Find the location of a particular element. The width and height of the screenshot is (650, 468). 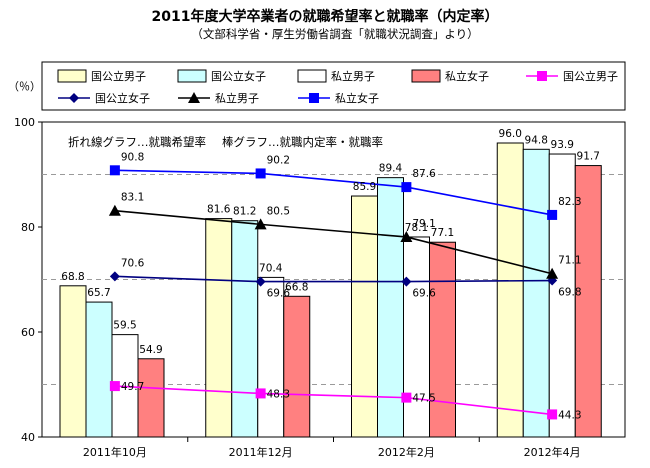

line-data-label: 47.5 is located at coordinates (423, 399).